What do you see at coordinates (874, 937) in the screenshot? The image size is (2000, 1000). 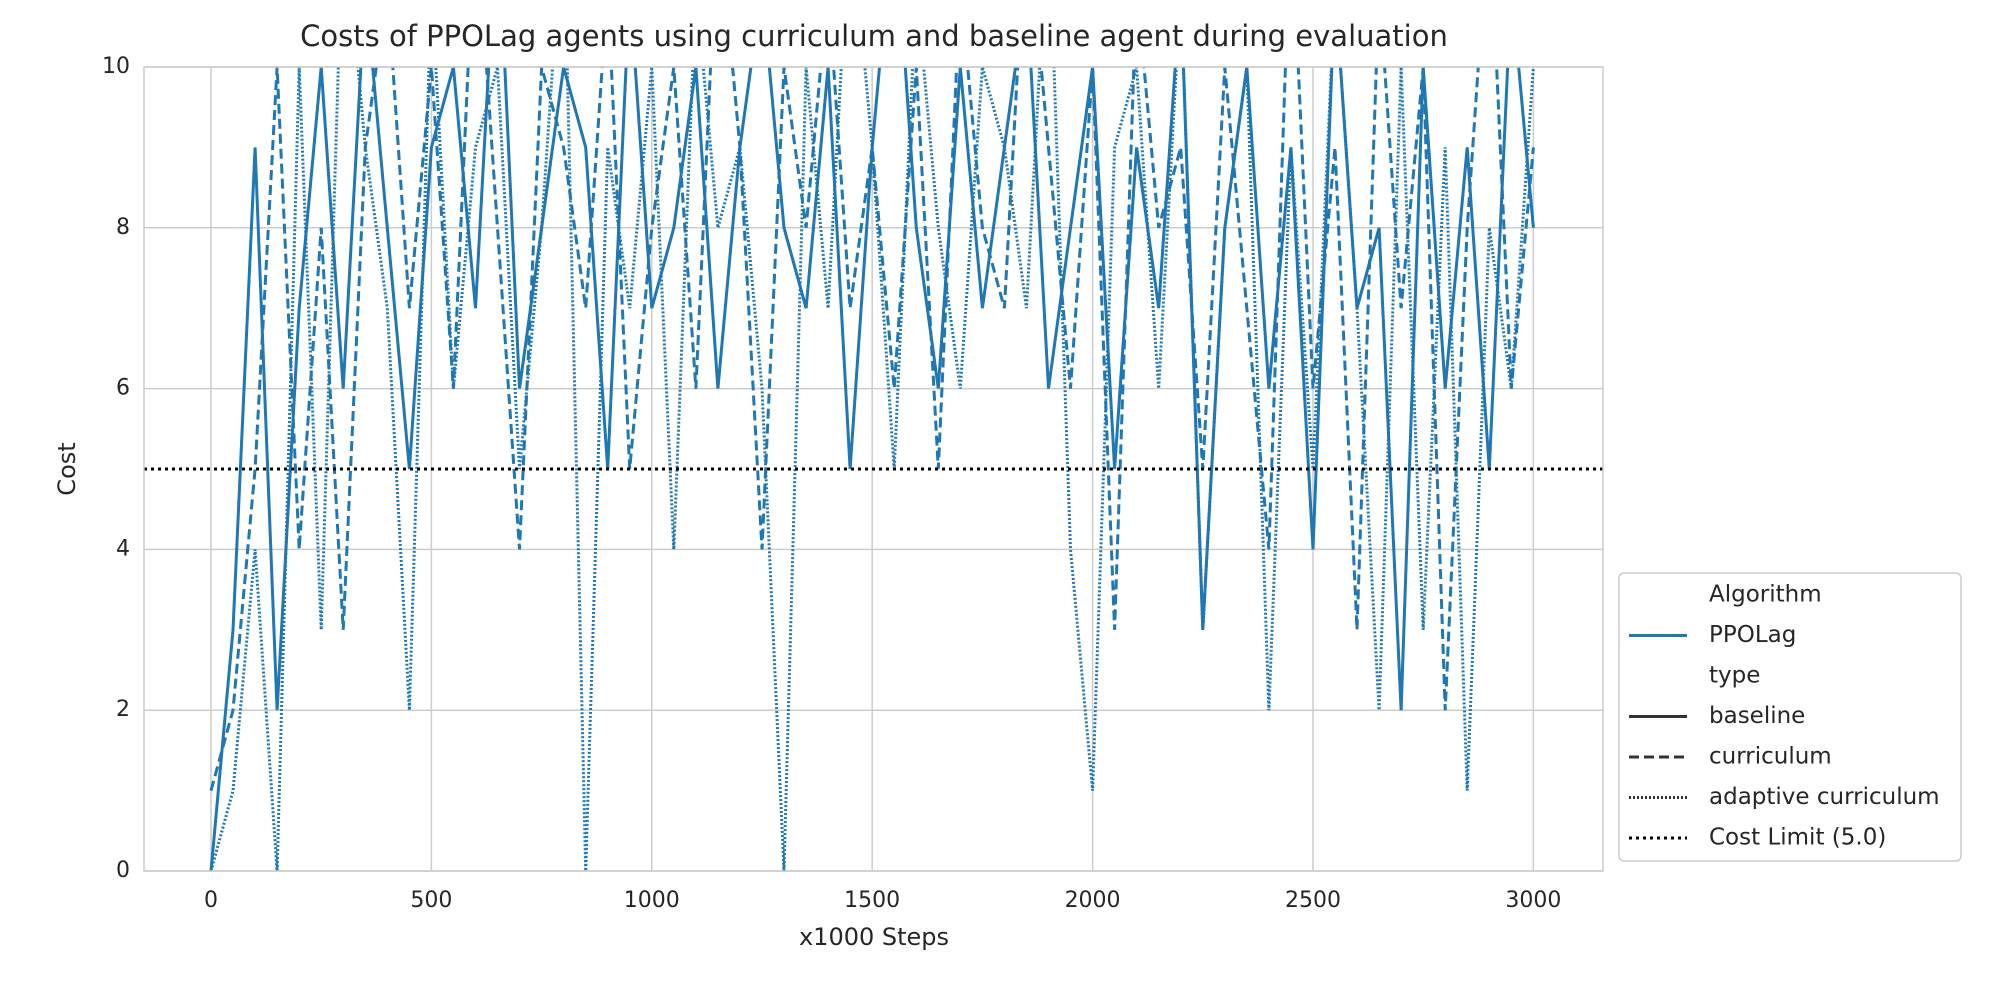 I see `x-axis-label: x1000 Steps` at bounding box center [874, 937].